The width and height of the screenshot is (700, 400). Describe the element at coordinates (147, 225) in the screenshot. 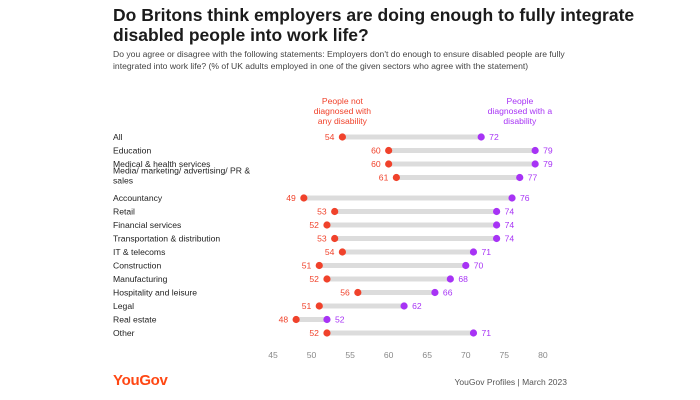

I see `category-label: Financial services` at that location.